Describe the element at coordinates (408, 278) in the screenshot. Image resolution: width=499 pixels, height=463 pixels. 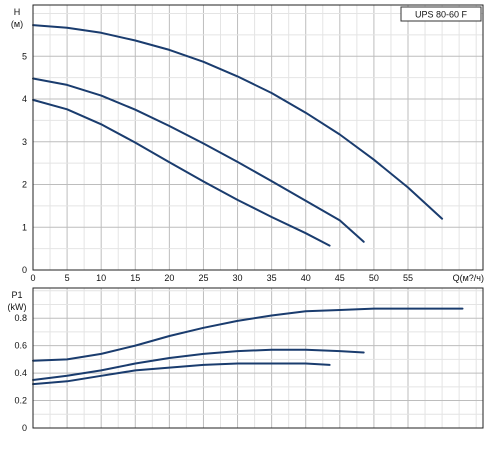
I see `x-tick-label: 55` at that location.